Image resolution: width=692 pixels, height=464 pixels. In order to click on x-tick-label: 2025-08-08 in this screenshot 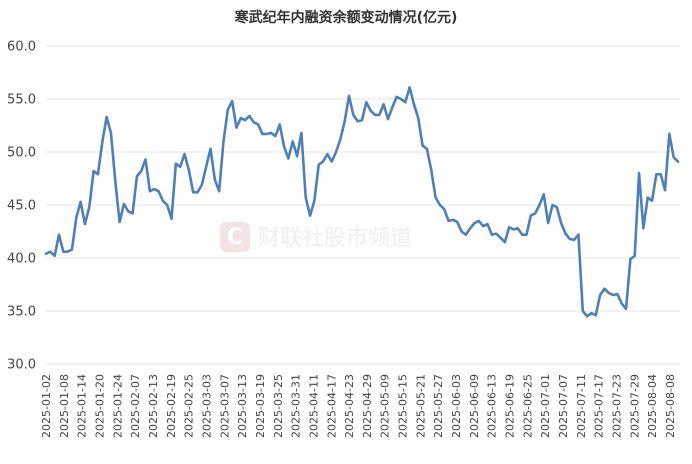, I will do `click(670, 406)`.